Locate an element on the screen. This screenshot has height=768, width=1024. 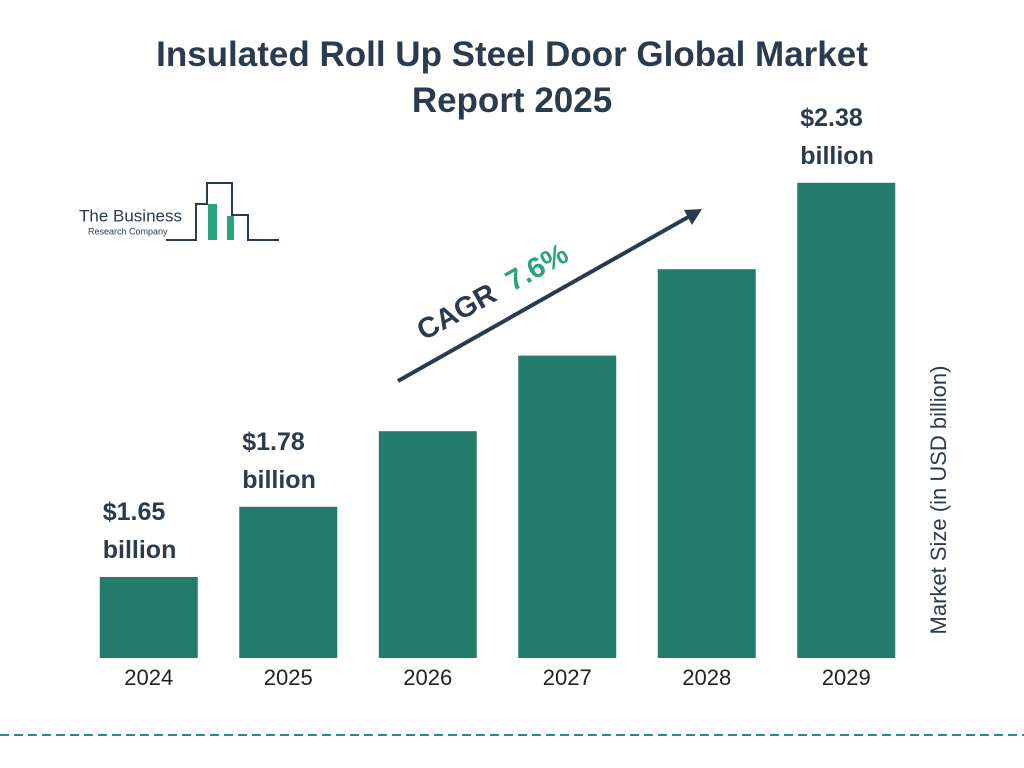
cagr-arrow is located at coordinates (544, 298).